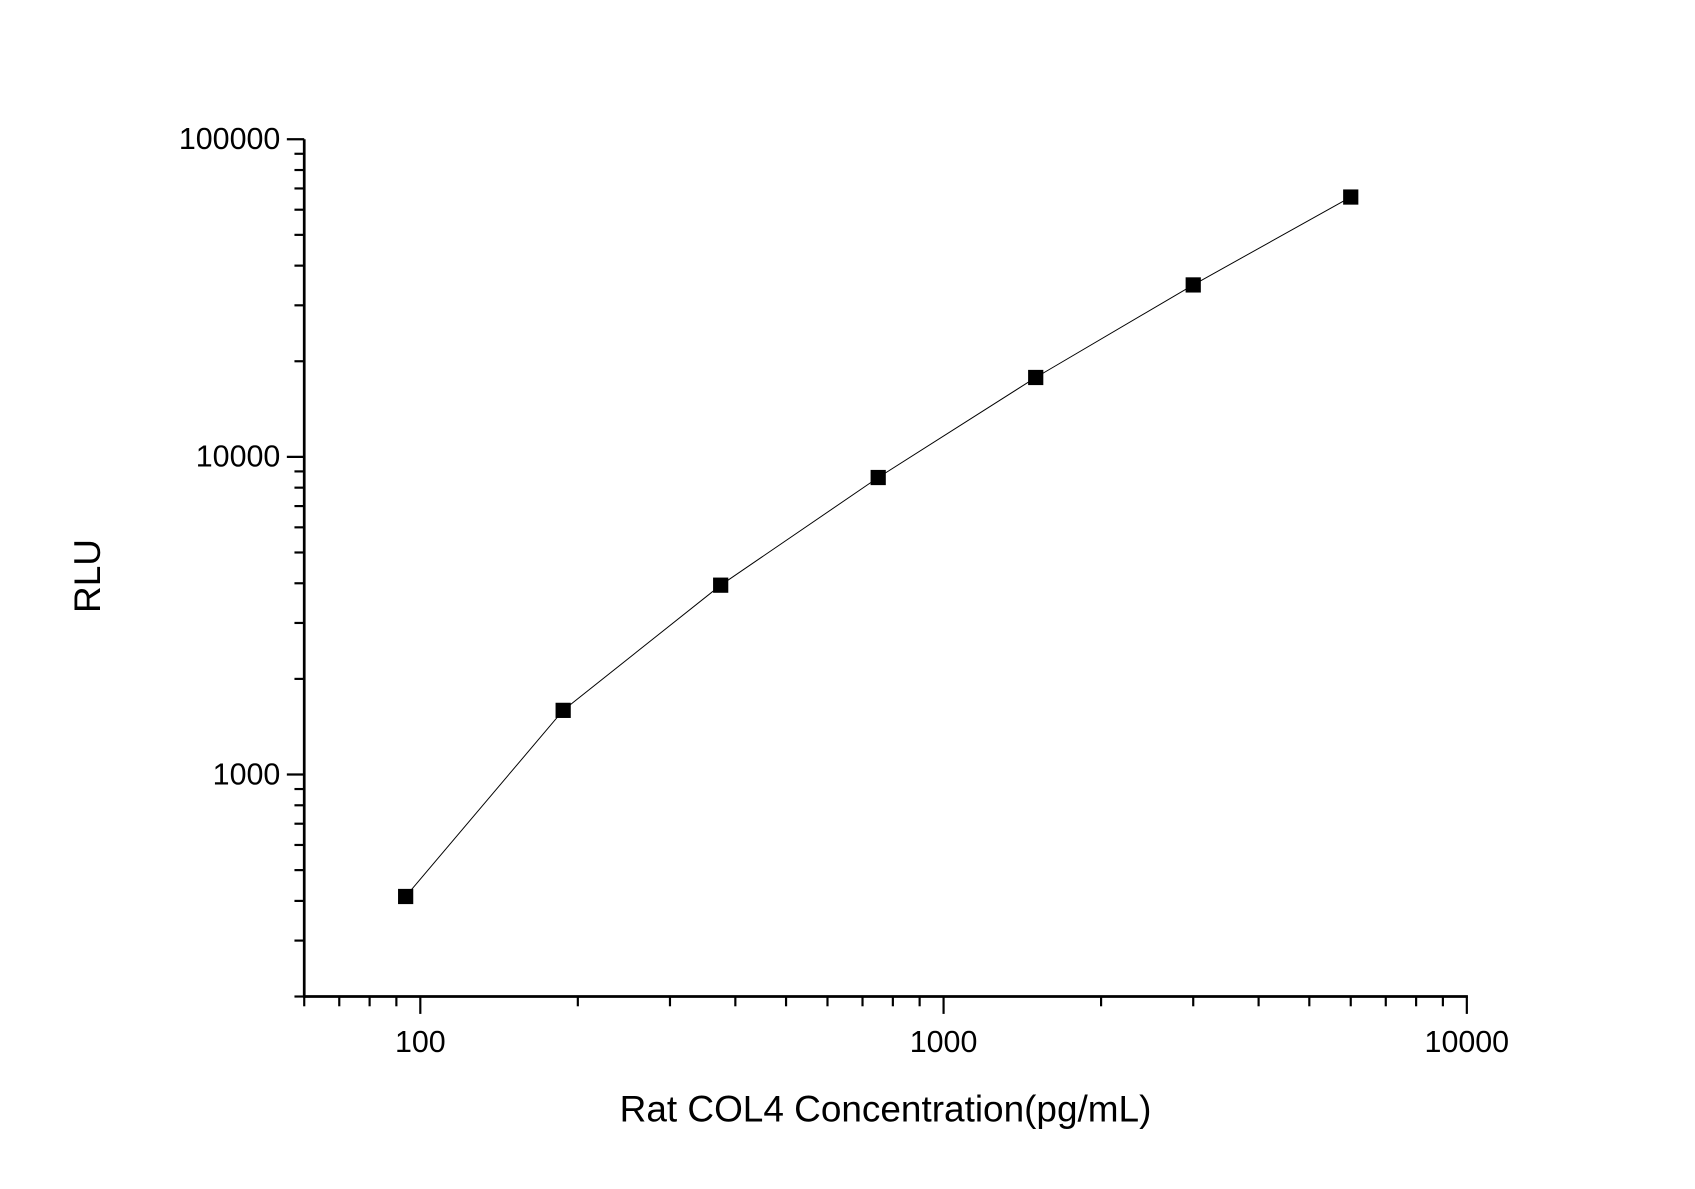 The image size is (1695, 1189). Describe the element at coordinates (87, 576) in the screenshot. I see `y-axis-label: RLU` at that location.